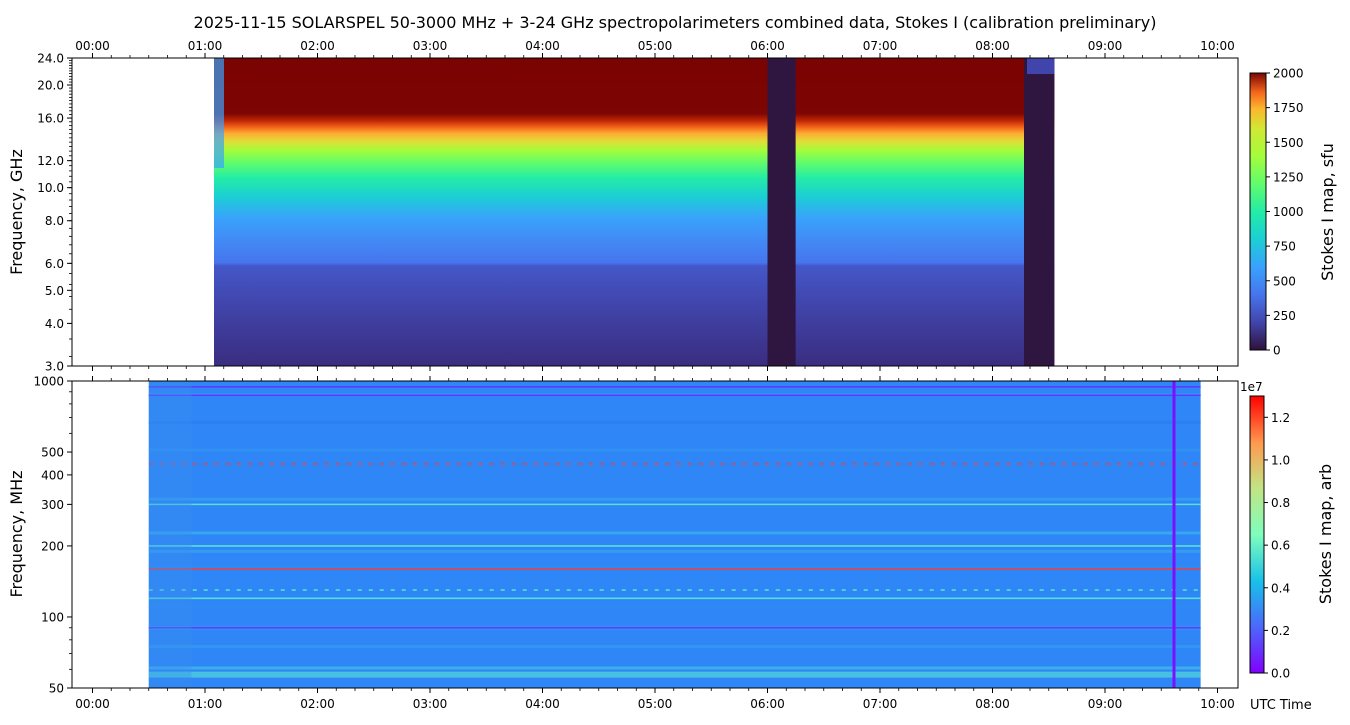  I want to click on y-tick-label: 8.0, so click(54, 221).